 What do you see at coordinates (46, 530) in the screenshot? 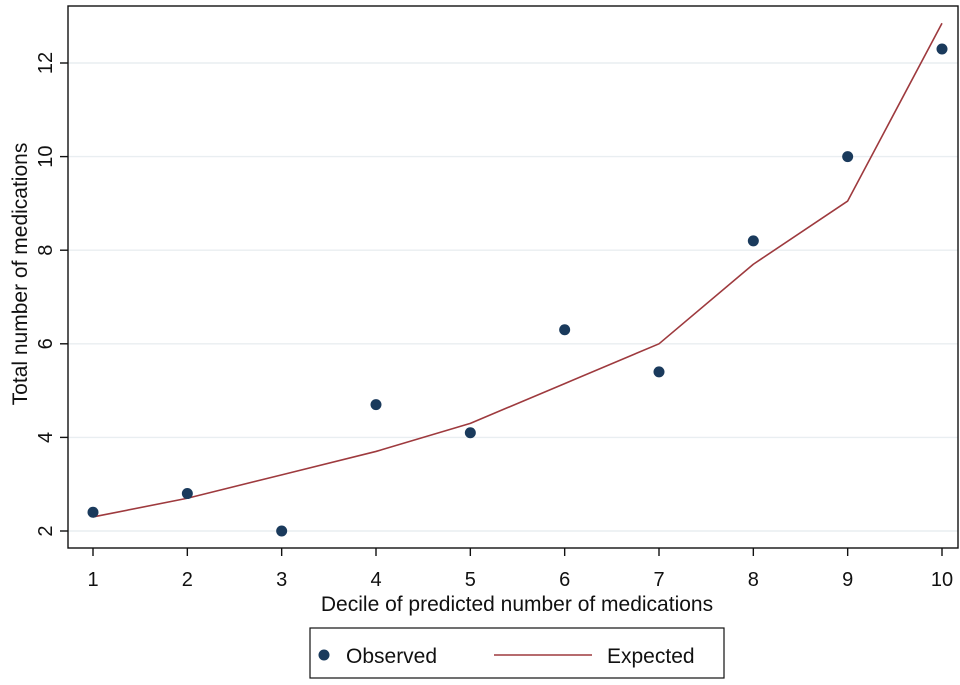
I see `y-tick-label: 2` at bounding box center [46, 530].